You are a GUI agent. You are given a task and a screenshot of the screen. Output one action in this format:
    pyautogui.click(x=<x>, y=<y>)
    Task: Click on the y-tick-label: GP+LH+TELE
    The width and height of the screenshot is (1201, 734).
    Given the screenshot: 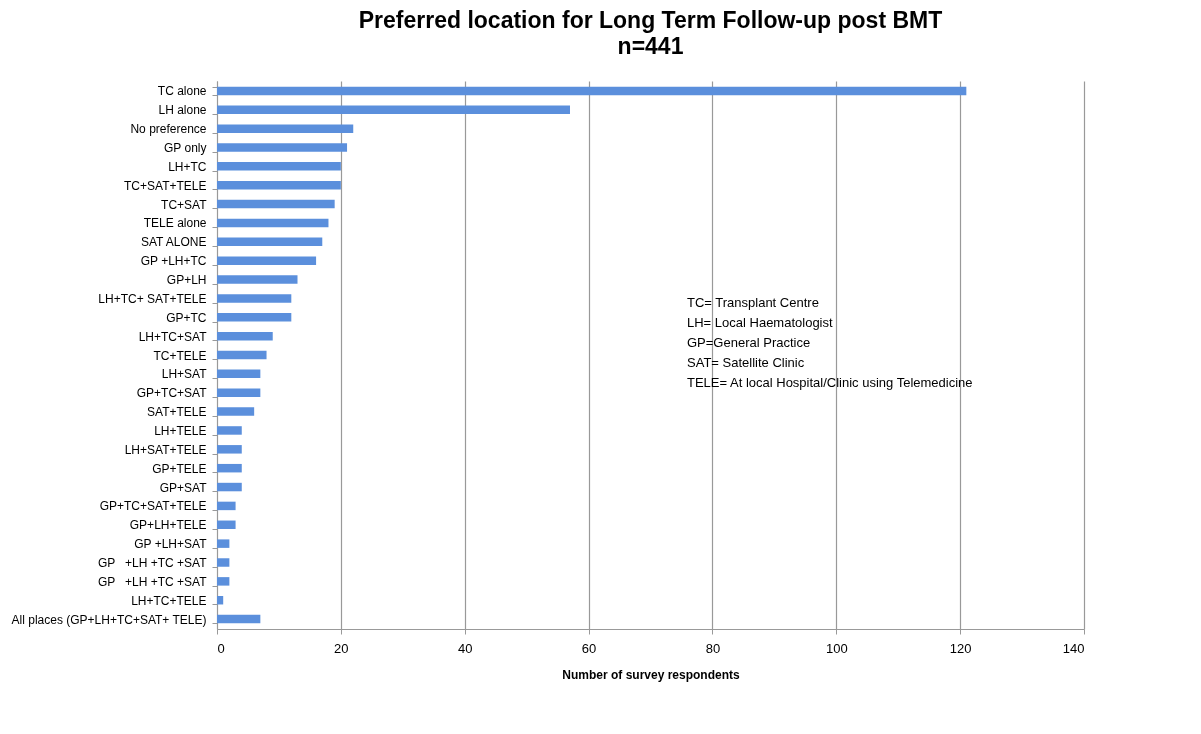 What is the action you would take?
    pyautogui.click(x=168, y=525)
    